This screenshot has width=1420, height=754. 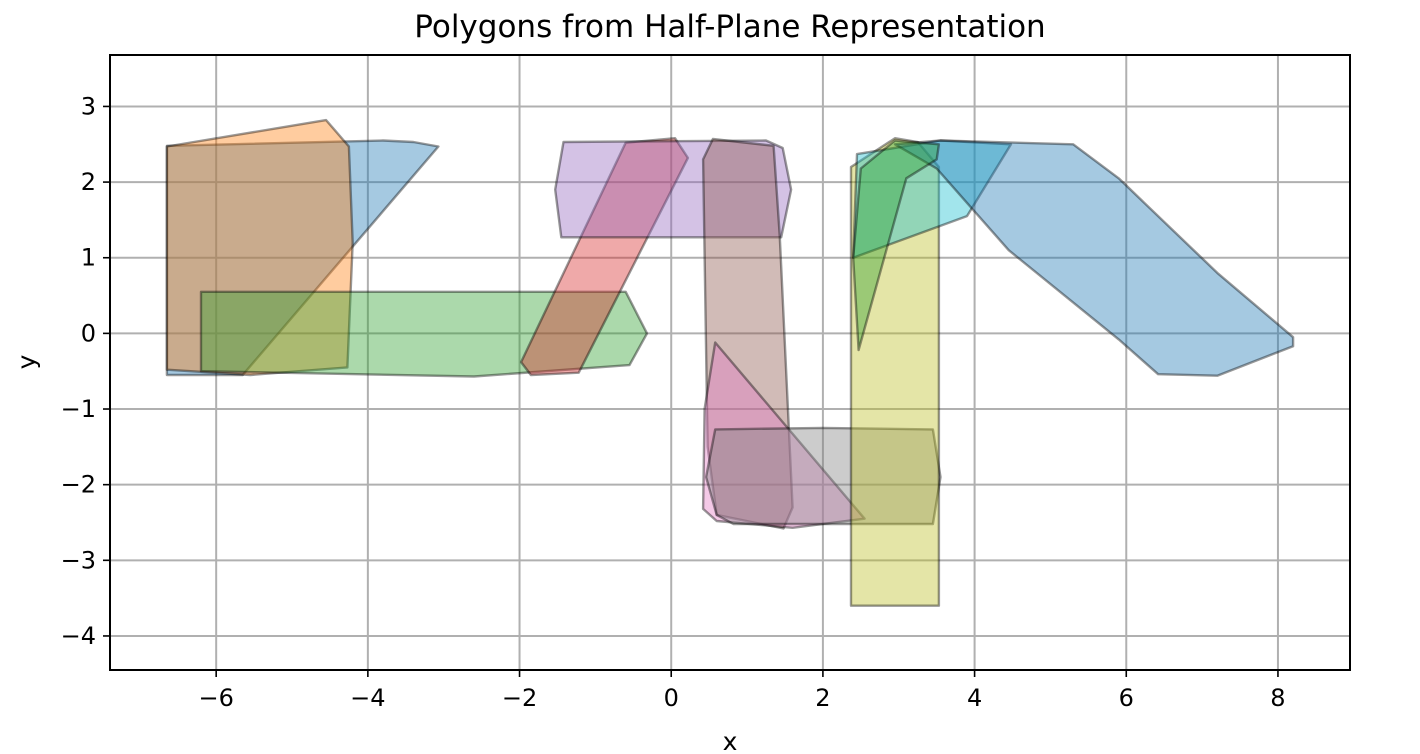 I want to click on x-tick-label: −2, so click(x=519, y=698).